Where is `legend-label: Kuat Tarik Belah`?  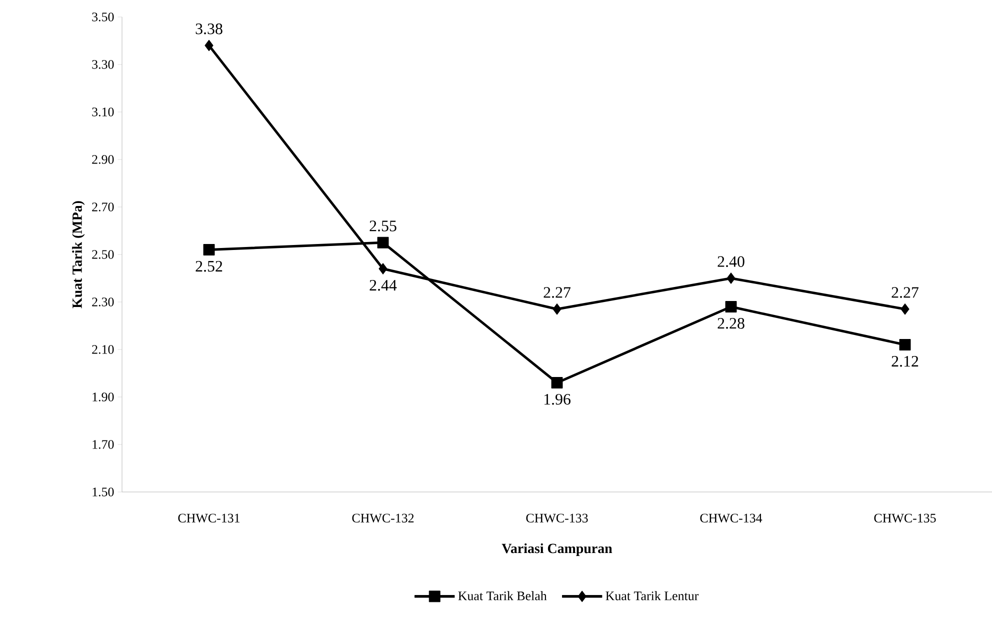 legend-label: Kuat Tarik Belah is located at coordinates (502, 595).